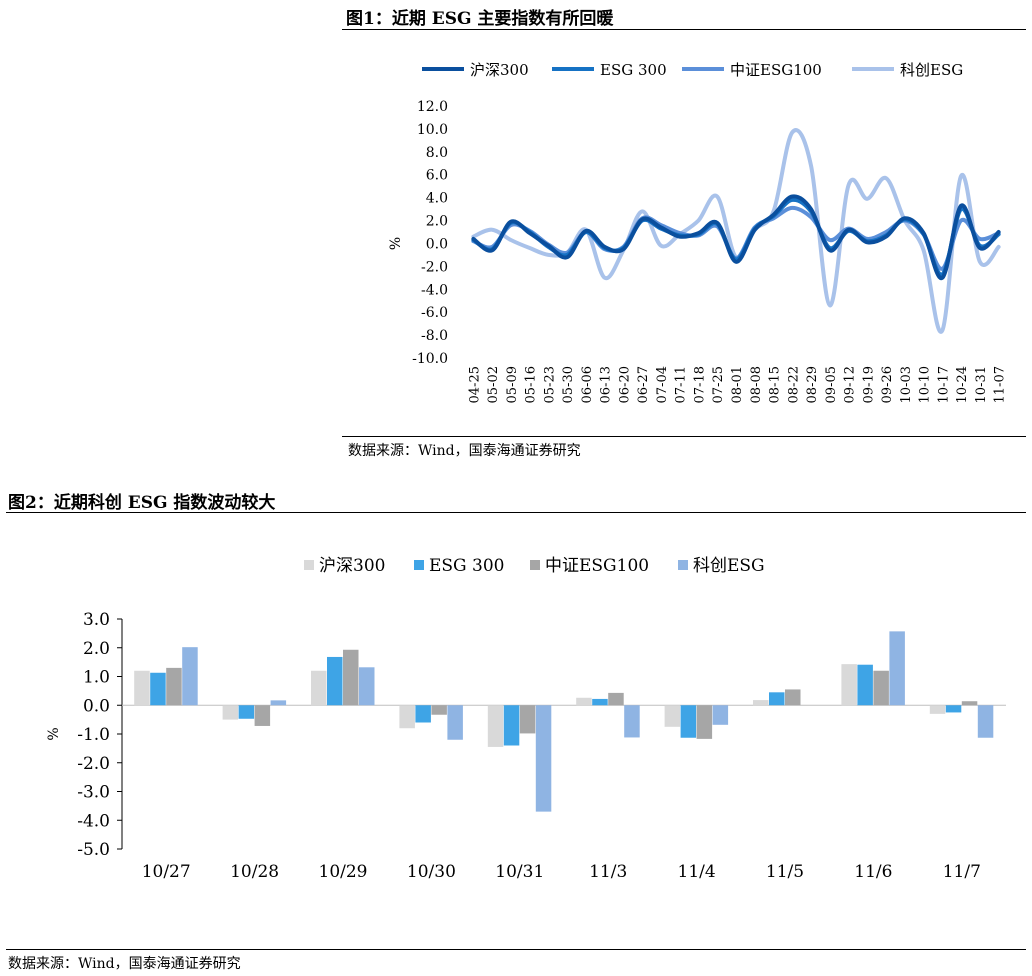 The width and height of the screenshot is (1032, 976). What do you see at coordinates (512, 384) in the screenshot?
I see `x-tick-label: 05-09` at bounding box center [512, 384].